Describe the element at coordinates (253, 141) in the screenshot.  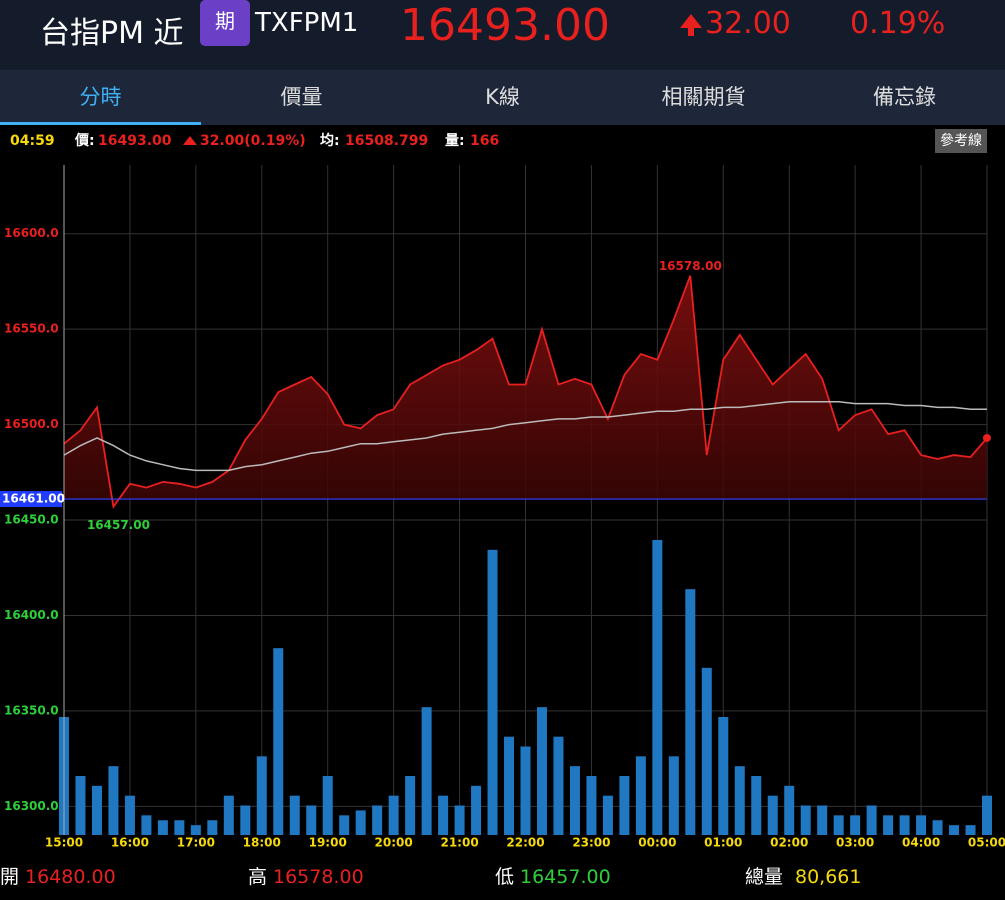
I see `change-text: 32.00(0.19%)` at that location.